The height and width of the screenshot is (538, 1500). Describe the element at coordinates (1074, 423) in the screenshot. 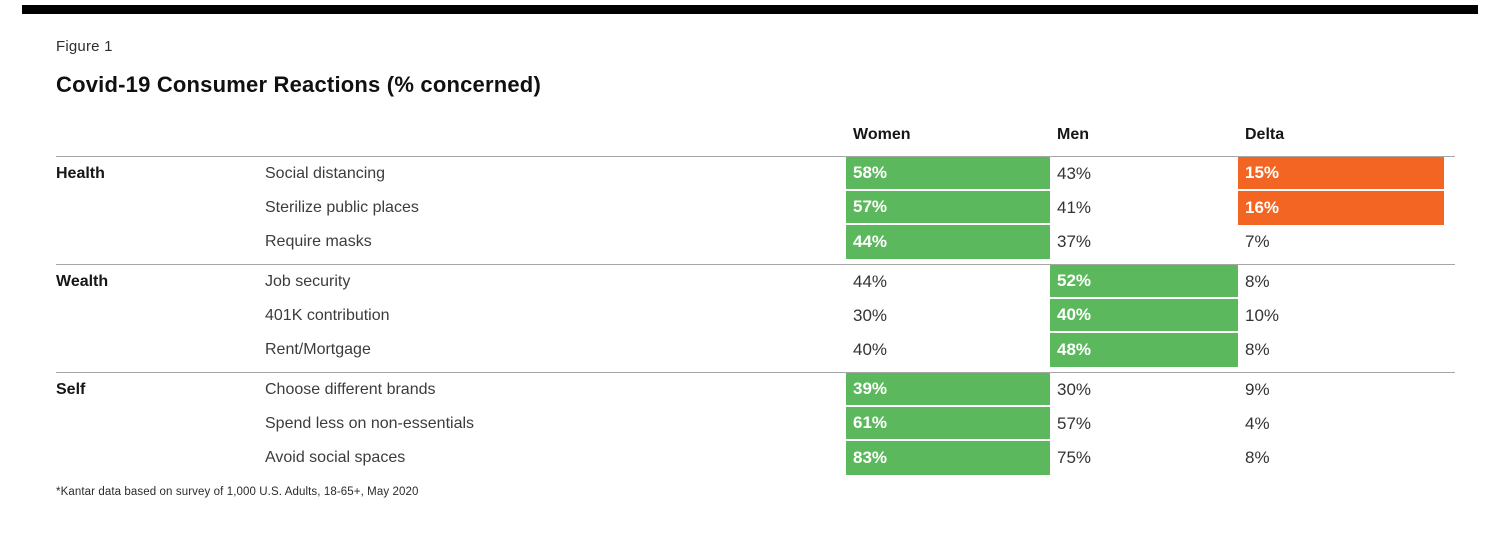

I see `value-cell-men: 57%` at that location.